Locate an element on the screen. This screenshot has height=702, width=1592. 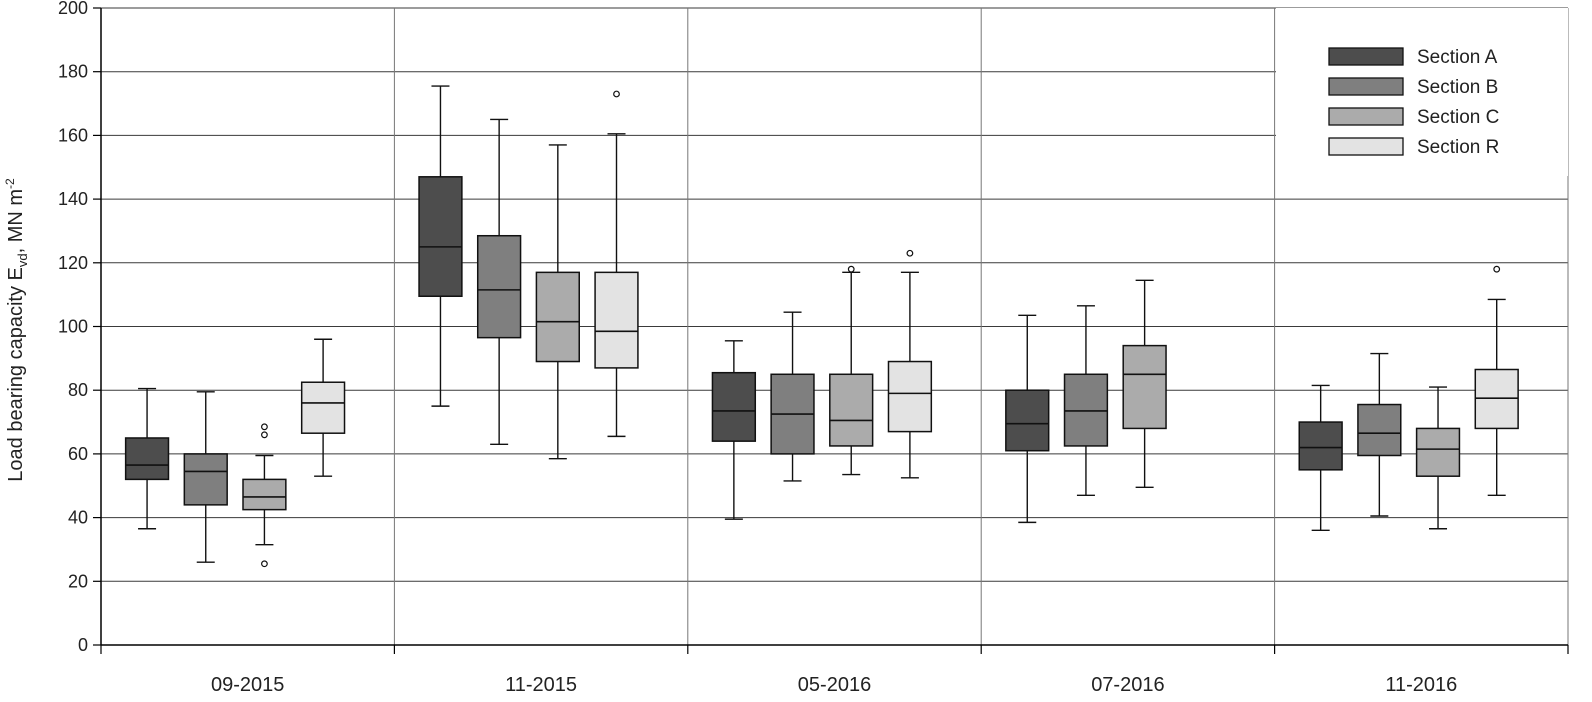
legend-label: Section R is located at coordinates (1458, 147).